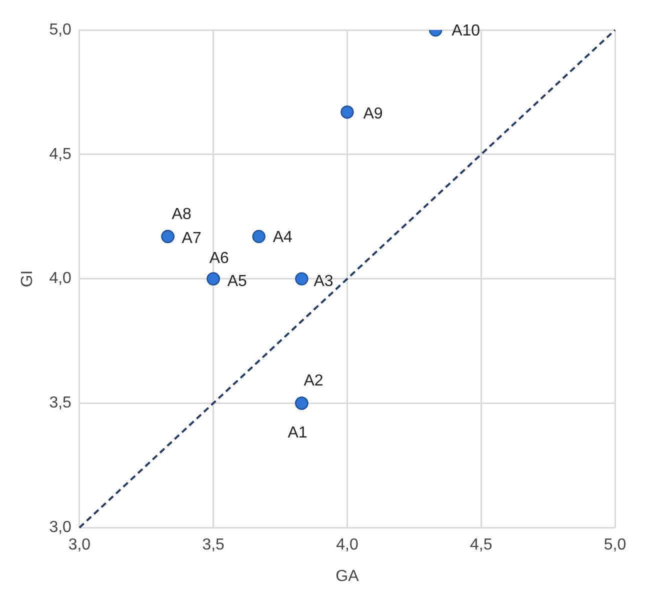  Describe the element at coordinates (481, 545) in the screenshot. I see `x-tick-label: 4,5` at that location.